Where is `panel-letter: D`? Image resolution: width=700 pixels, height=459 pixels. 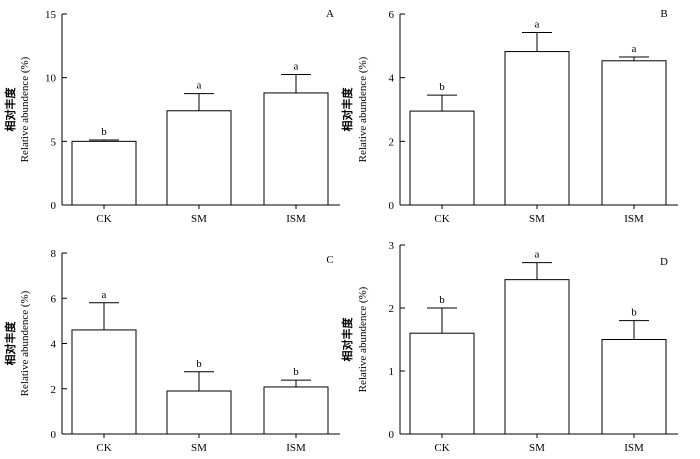
panel-letter: D is located at coordinates (664, 262).